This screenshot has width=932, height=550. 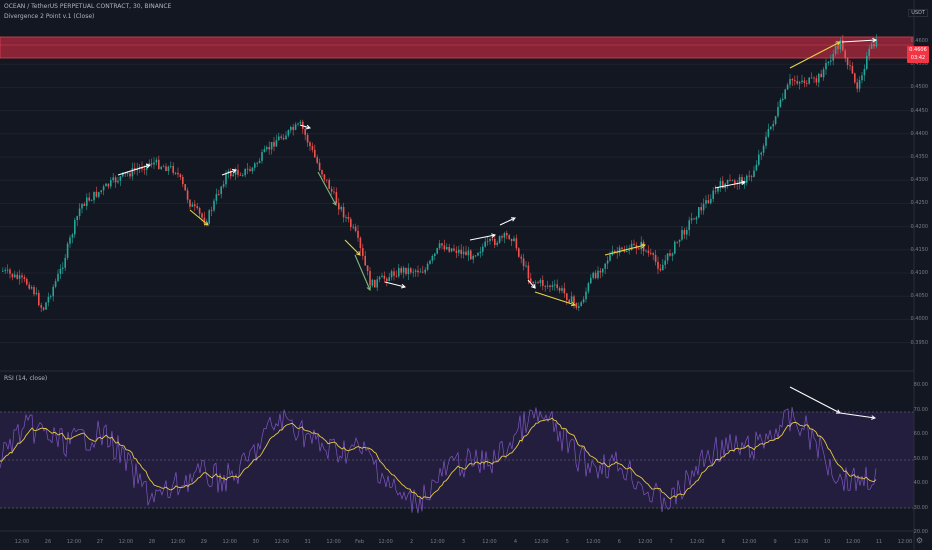 What do you see at coordinates (26, 378) in the screenshot?
I see `rsi-title: RSI (14, close)` at bounding box center [26, 378].